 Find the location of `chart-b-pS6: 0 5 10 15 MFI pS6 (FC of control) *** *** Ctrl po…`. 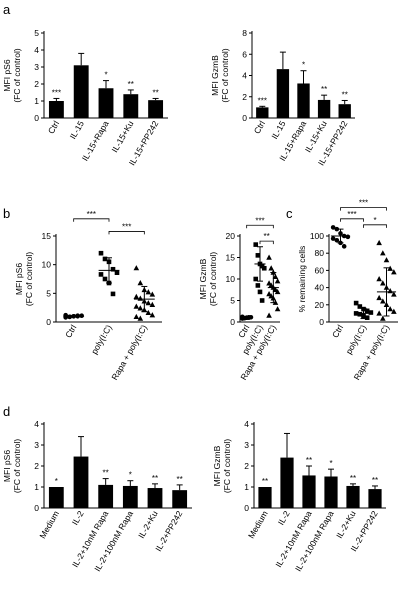

chart-b-pS6: 0 5 10 15 MFI pS6 (FC of control) *** *** Ctrl po… is located at coordinates (88, 296).